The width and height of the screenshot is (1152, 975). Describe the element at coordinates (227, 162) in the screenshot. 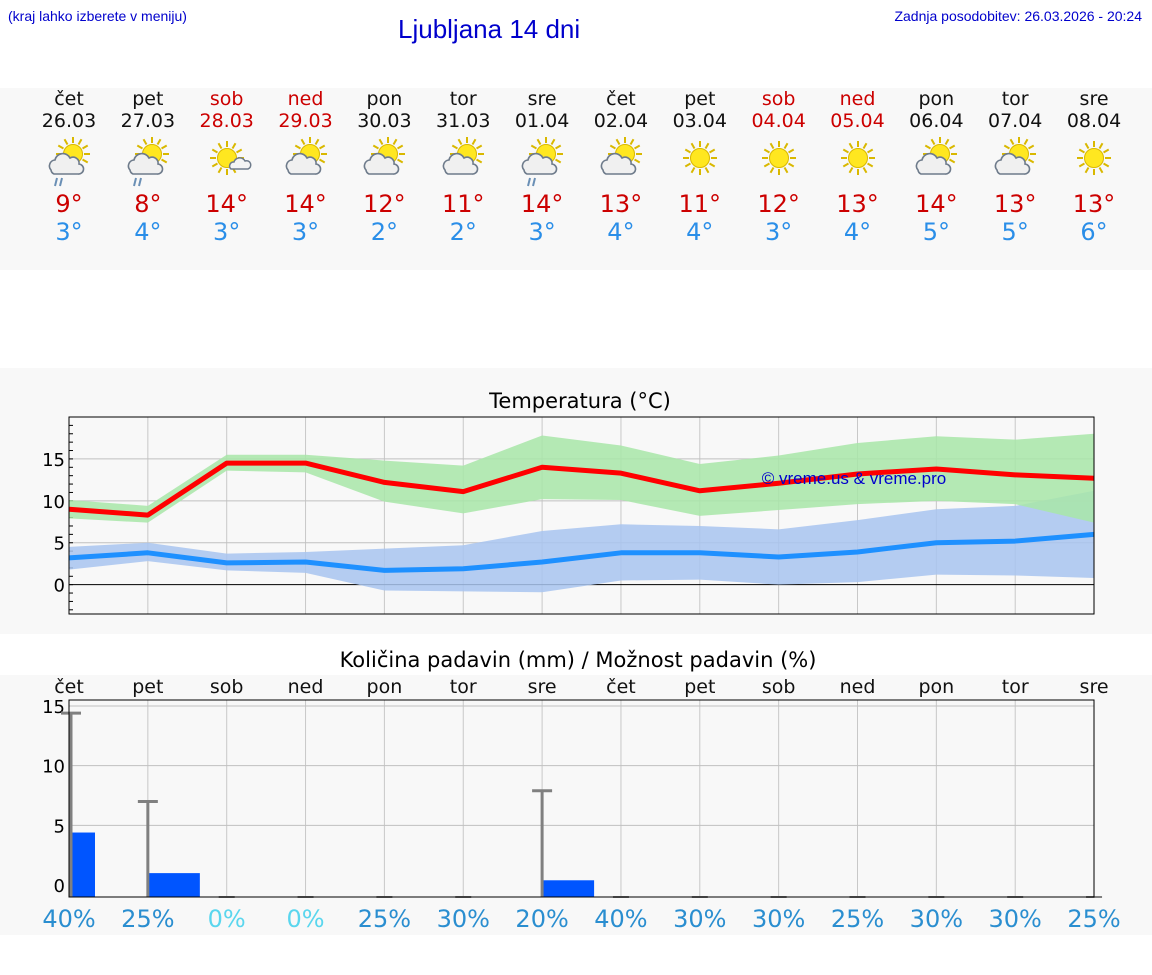

I see `sun-small-cloud-icon` at that location.